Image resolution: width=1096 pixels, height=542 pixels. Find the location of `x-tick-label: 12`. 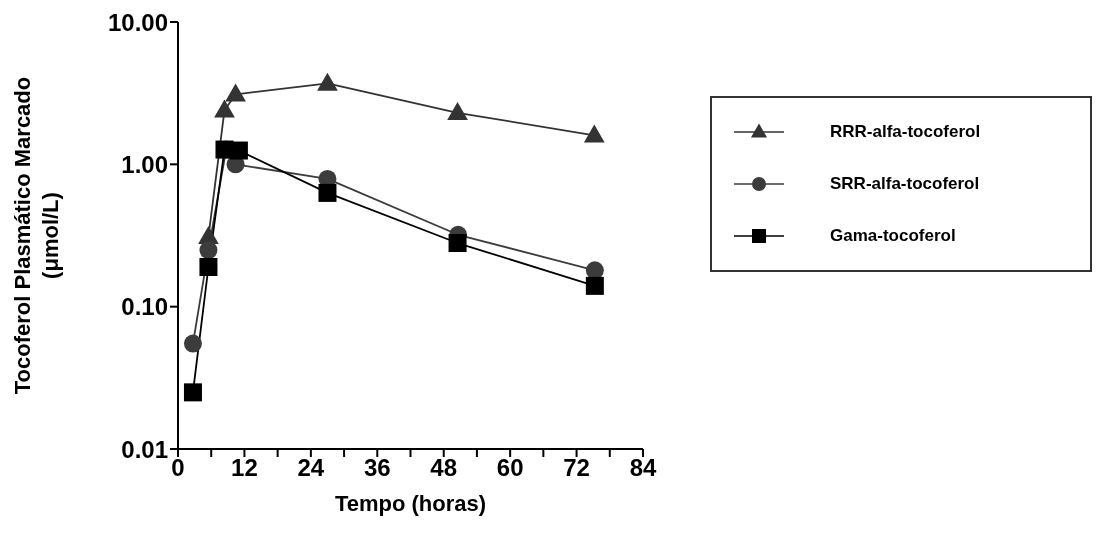

x-tick-label: 12 is located at coordinates (244, 468).